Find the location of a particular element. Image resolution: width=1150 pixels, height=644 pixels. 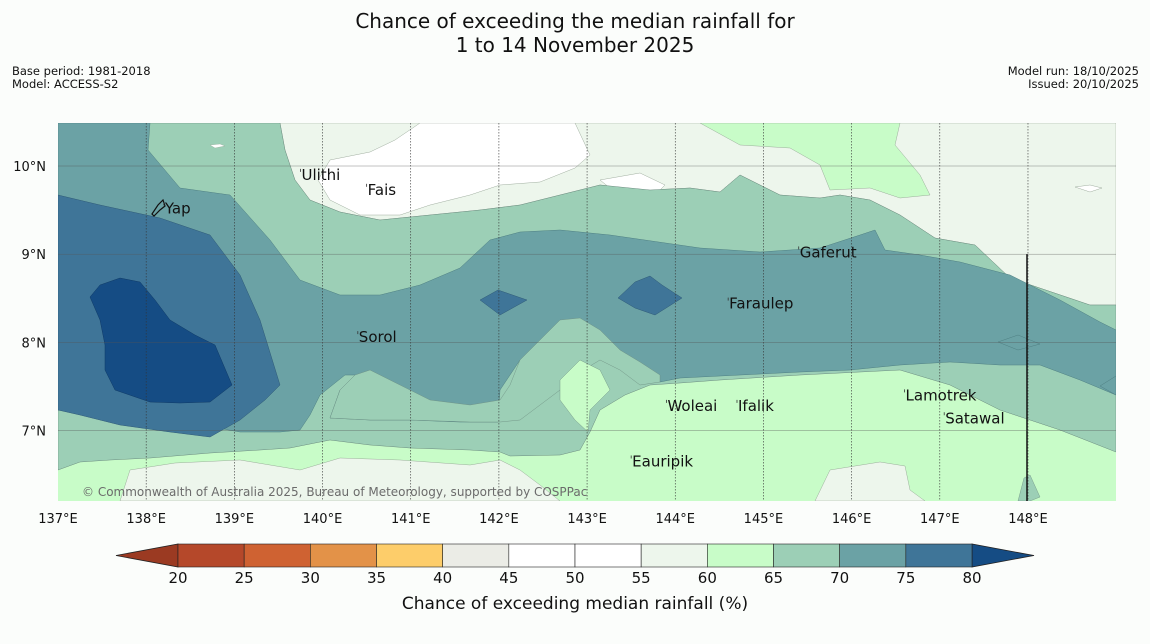

colorbar-label: Chance of exceeding median rainfall (%) is located at coordinates (575, 604).